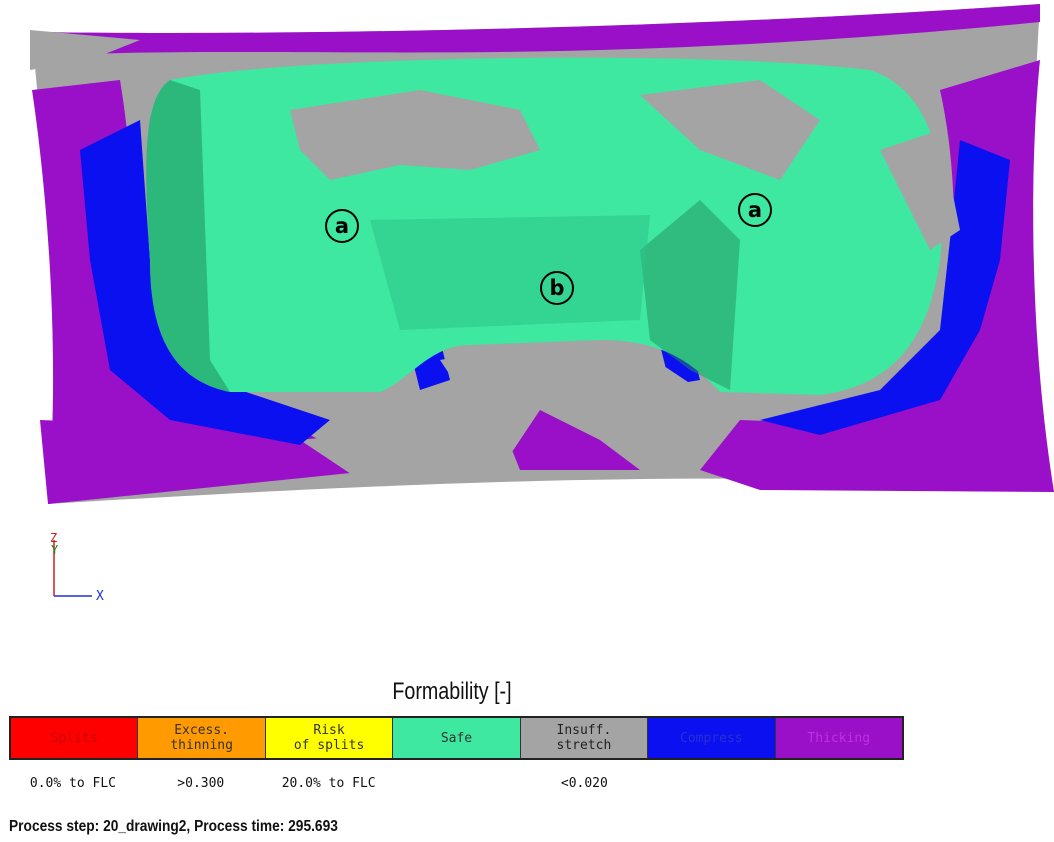 This screenshot has height=842, width=1054. What do you see at coordinates (690, 295) in the screenshot?
I see `part-shading-valley` at bounding box center [690, 295].